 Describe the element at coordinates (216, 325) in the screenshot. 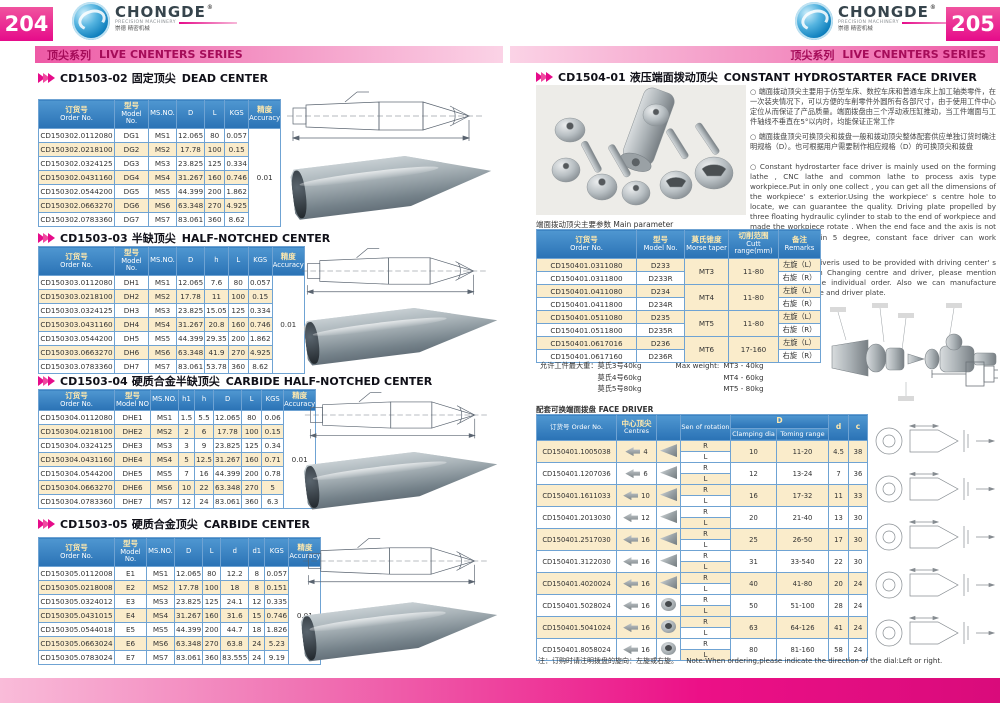

I see `value-cell: 20.8` at that location.